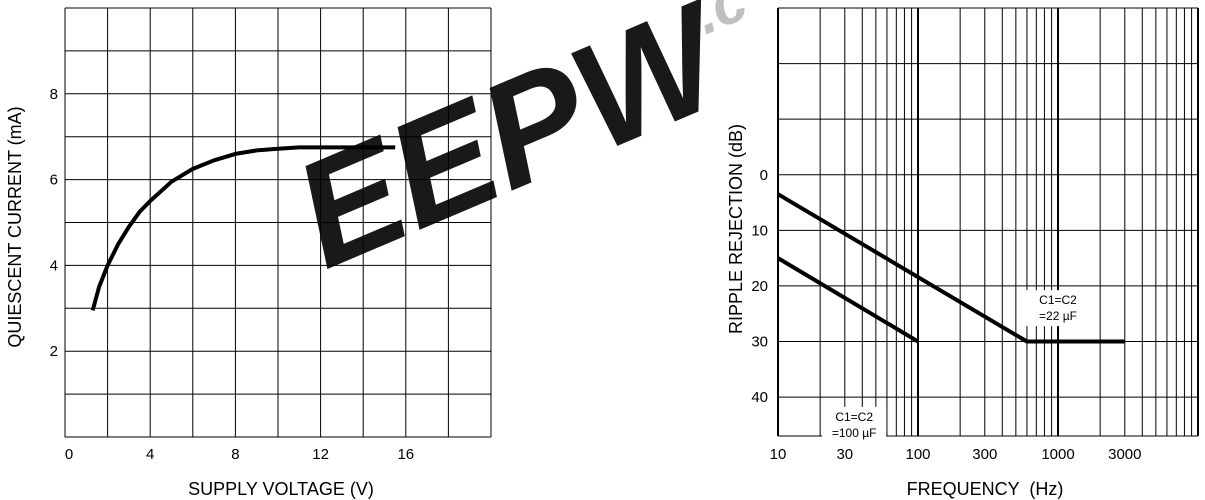 The height and width of the screenshot is (500, 1205). I want to click on chart2-series, so click(950, 268).